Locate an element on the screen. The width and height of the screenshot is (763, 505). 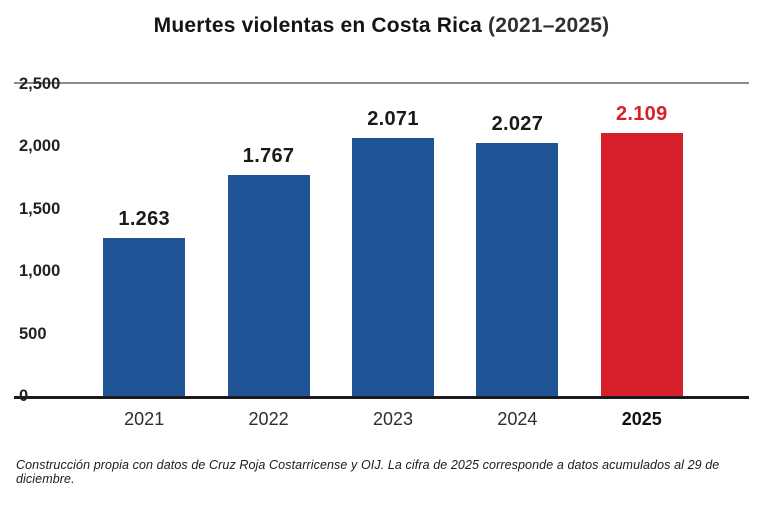
bar-value-label: 1.767 is located at coordinates (268, 156).